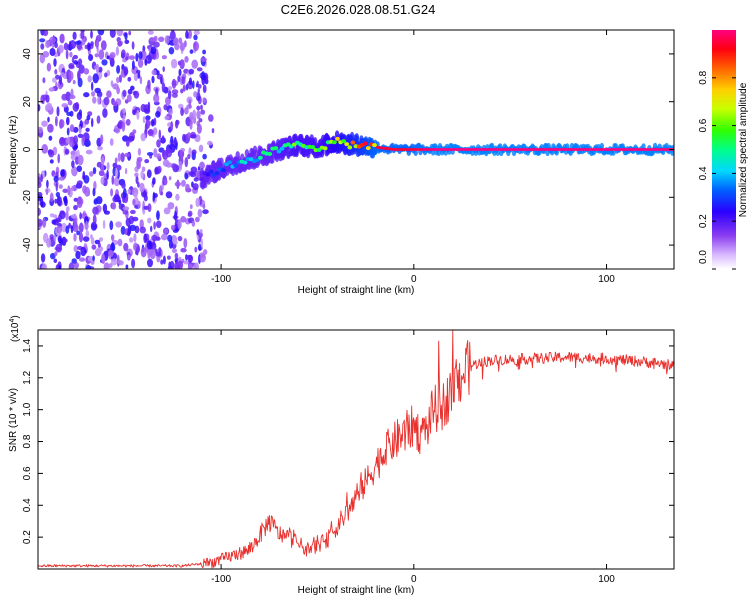  I want to click on spectrogram-xtick-label: 100, so click(606, 279).